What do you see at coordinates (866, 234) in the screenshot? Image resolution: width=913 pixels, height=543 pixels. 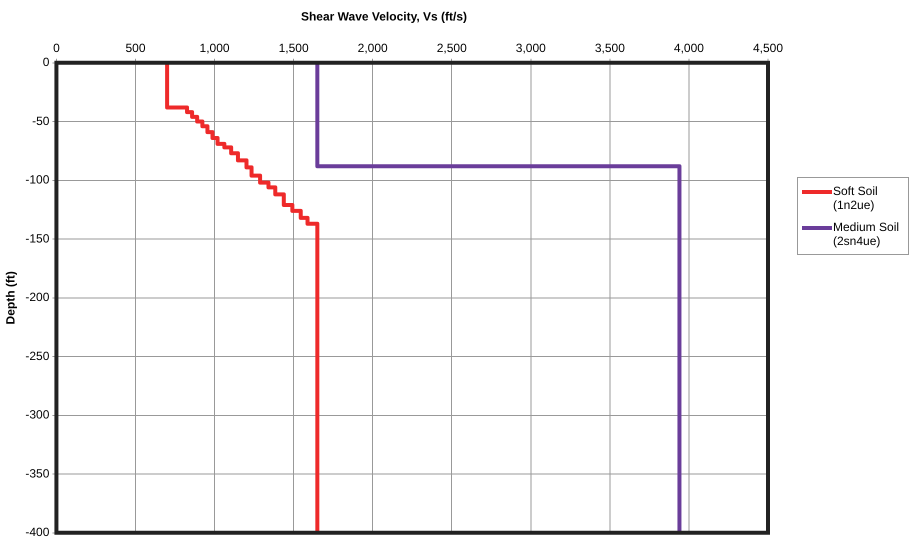 I see `legend-label: Medium Soil (2sn4ue)` at bounding box center [866, 234].